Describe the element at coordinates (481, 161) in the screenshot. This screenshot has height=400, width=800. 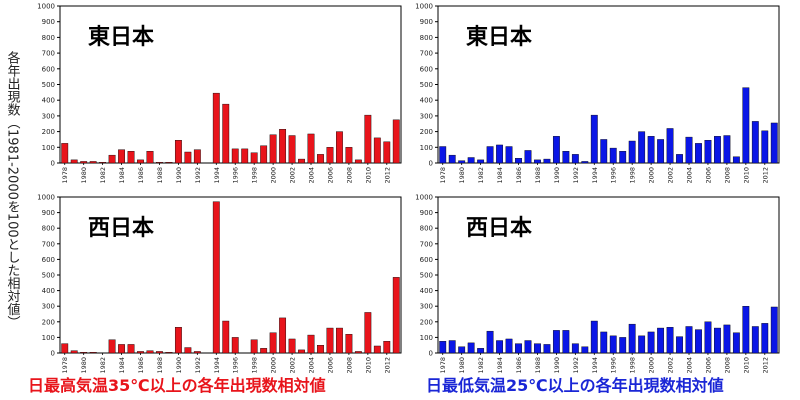
I see `bar-1982` at that location.